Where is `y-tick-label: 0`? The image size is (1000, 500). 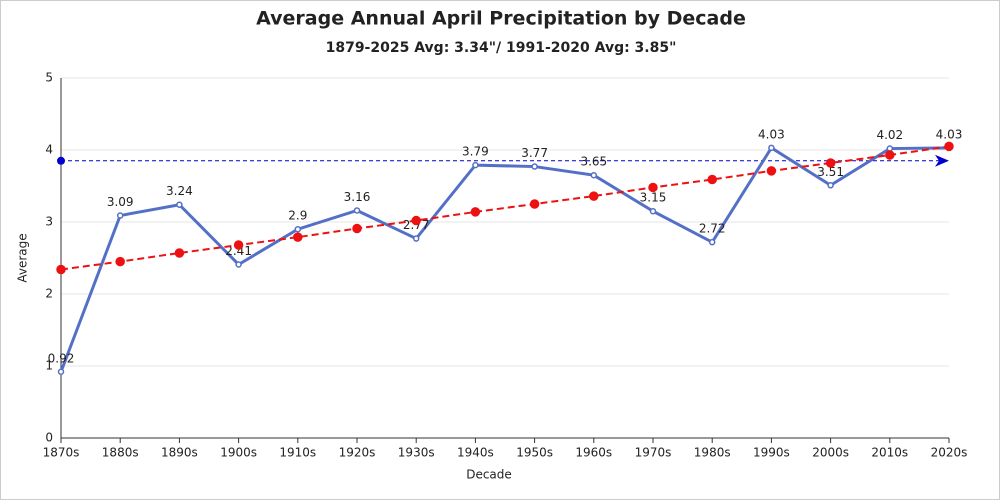 y-tick-label: 0 is located at coordinates (49, 438).